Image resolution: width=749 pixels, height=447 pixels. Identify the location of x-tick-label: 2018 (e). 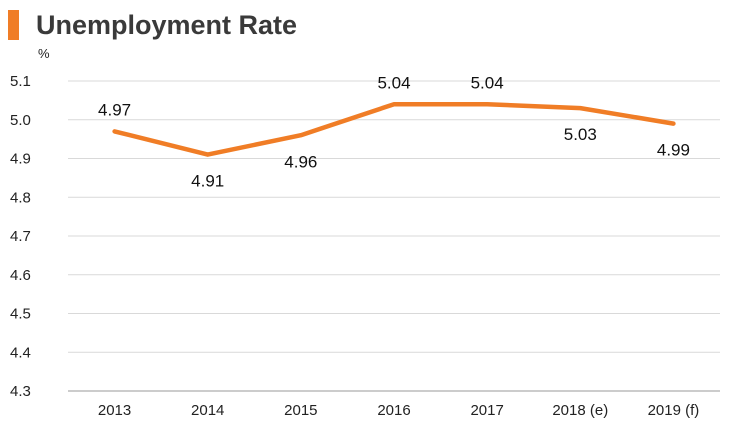
(580, 410).